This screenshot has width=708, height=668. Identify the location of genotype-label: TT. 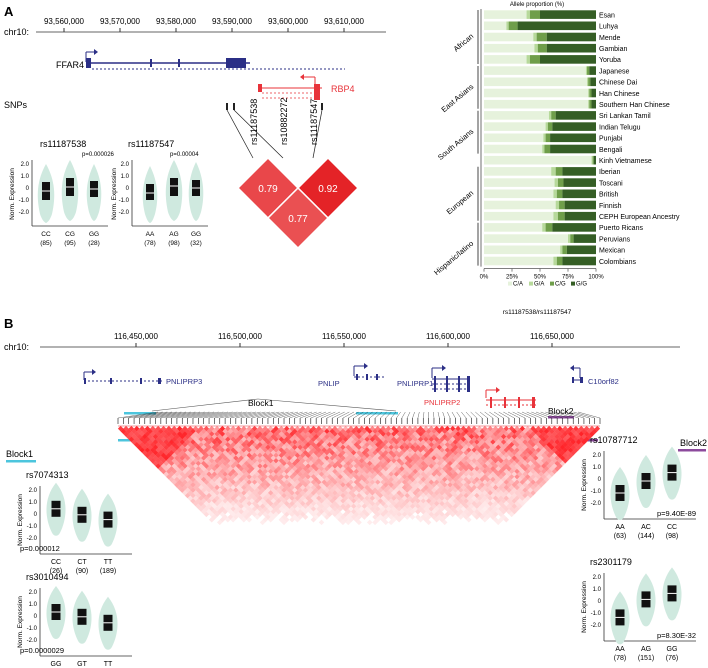
(108, 562).